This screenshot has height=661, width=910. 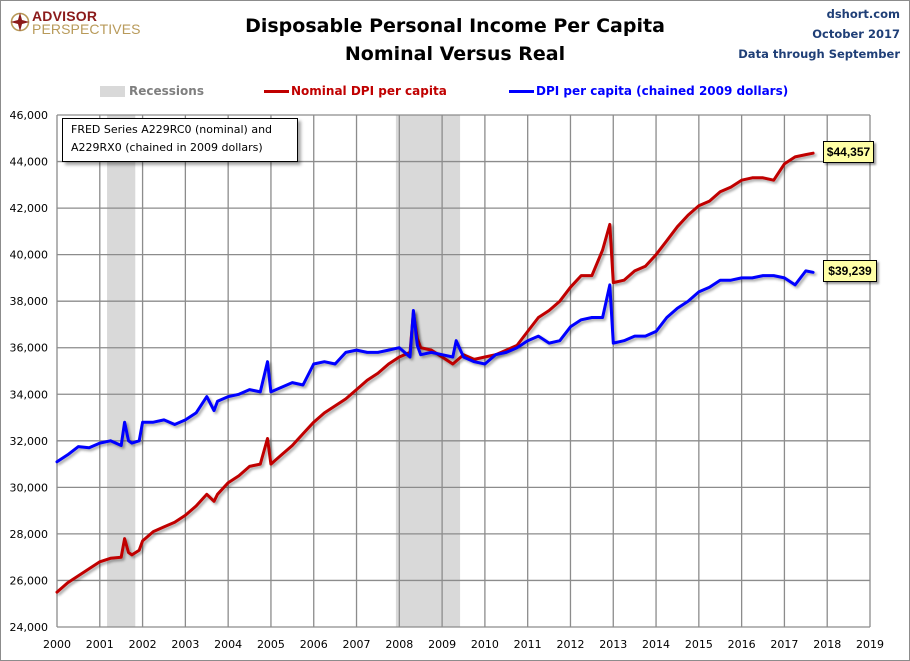 I want to click on x-tick-label: 2007, so click(x=357, y=644).